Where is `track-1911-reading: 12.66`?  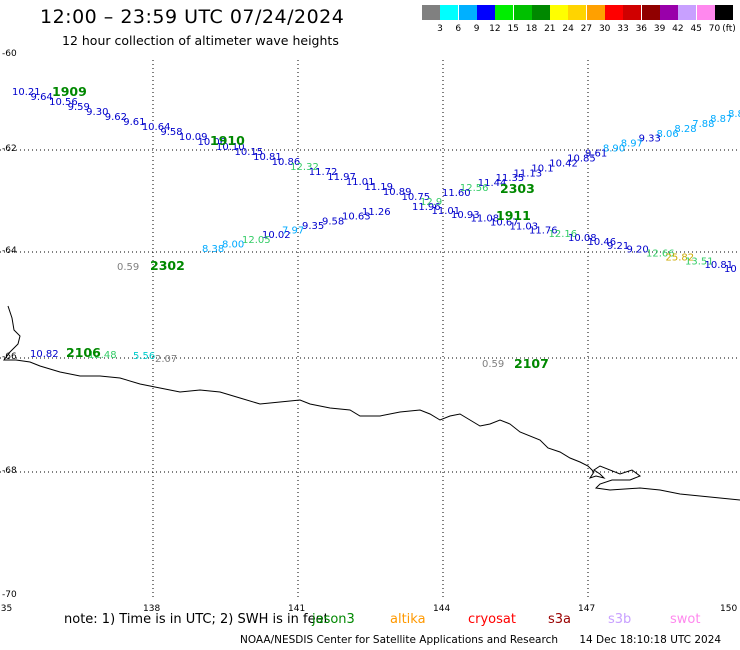
track-1911-reading: 12.66 is located at coordinates (660, 254).